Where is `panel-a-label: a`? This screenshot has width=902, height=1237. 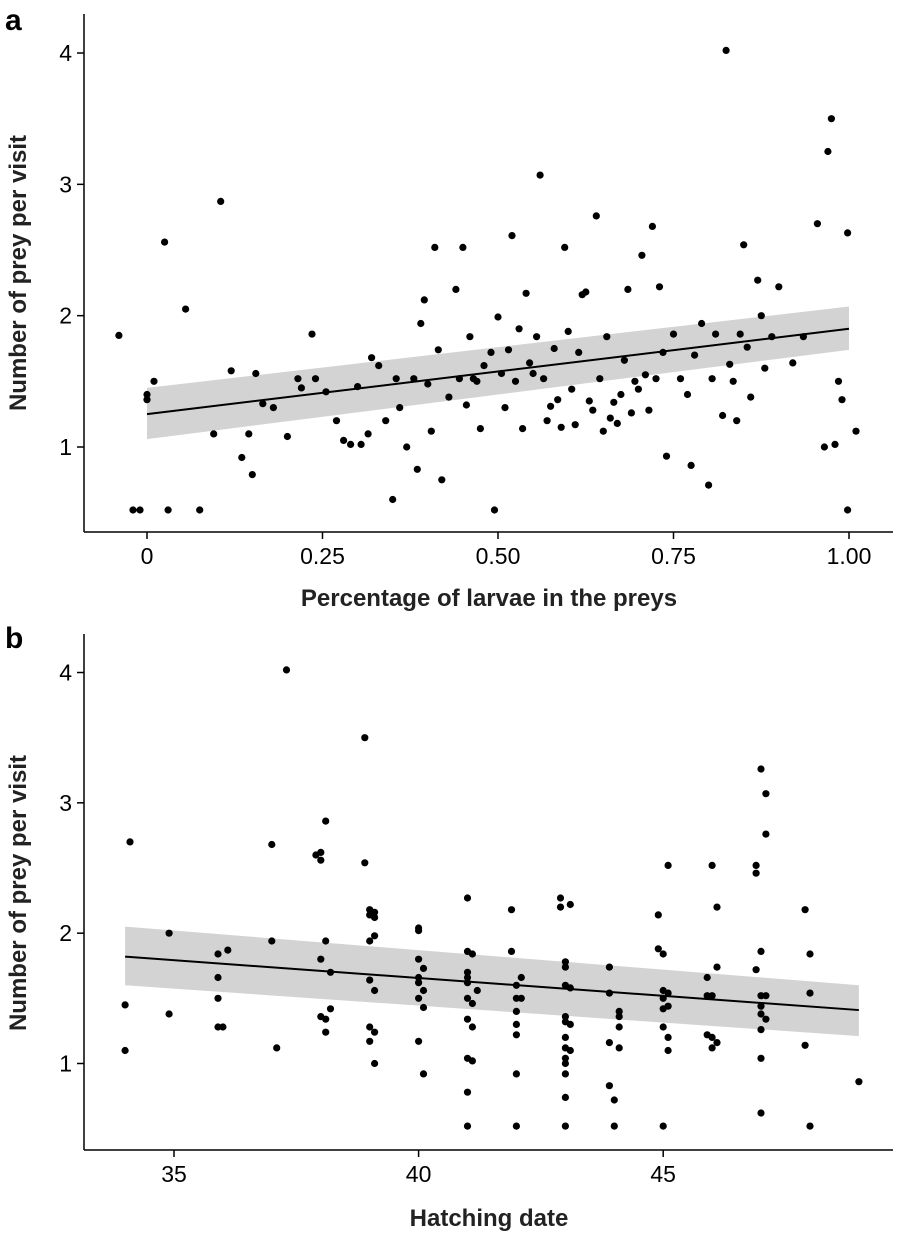
panel-a-label: a is located at coordinates (13, 20).